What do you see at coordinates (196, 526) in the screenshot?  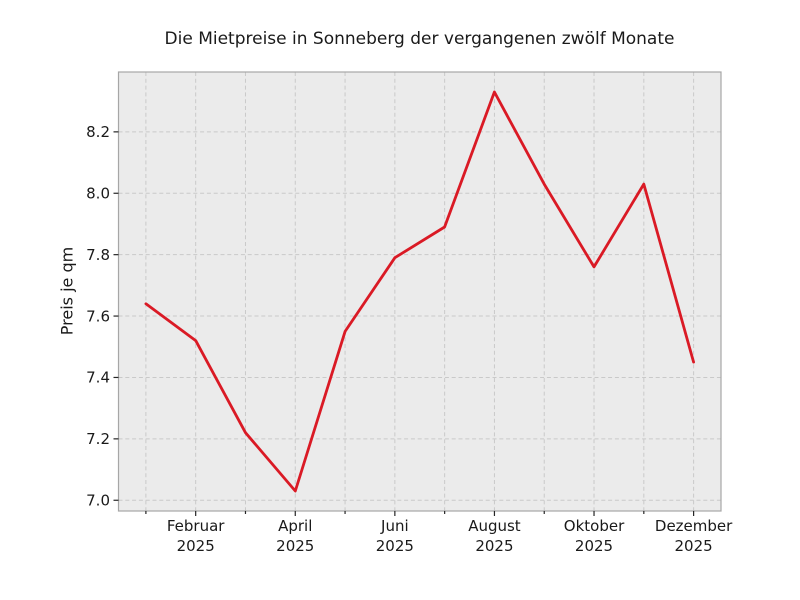 I see `x-tick-label: Februar` at bounding box center [196, 526].